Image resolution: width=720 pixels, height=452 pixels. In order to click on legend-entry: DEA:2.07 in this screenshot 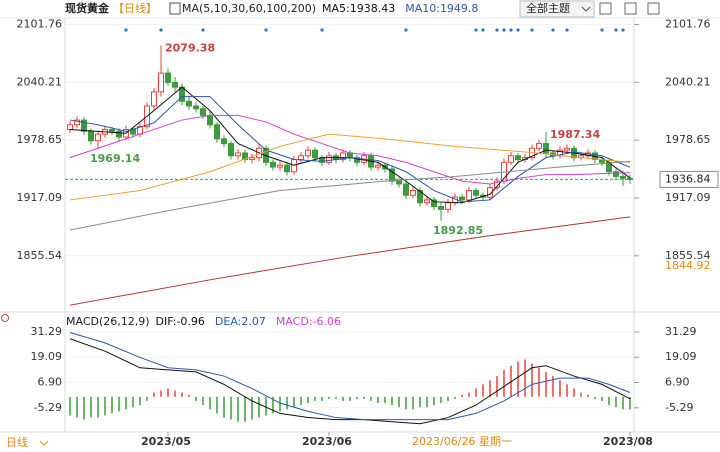, I will do `click(240, 321)`.